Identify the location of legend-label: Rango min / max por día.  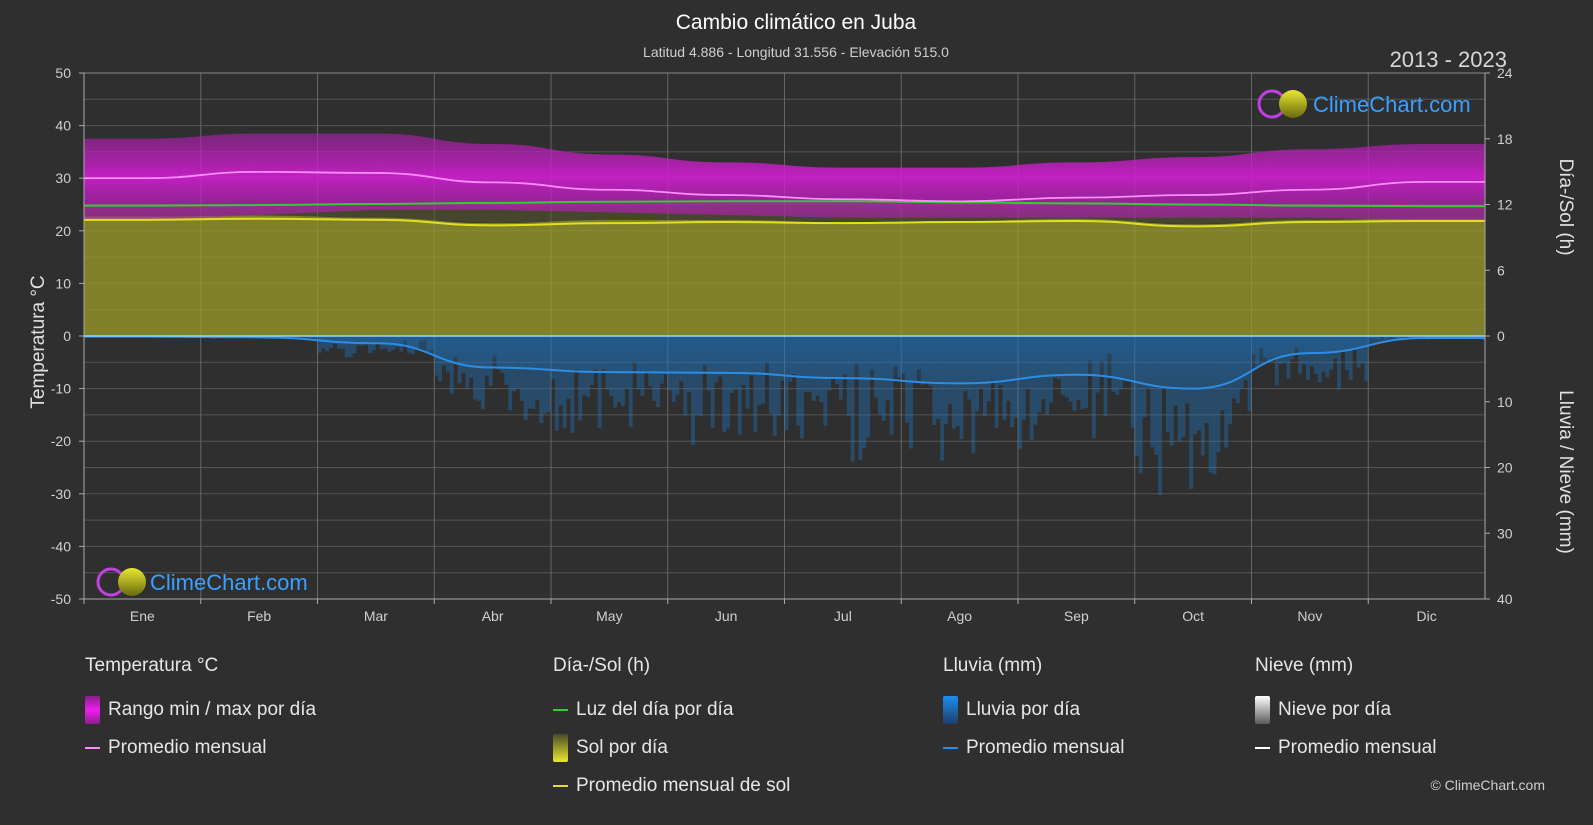
(212, 709).